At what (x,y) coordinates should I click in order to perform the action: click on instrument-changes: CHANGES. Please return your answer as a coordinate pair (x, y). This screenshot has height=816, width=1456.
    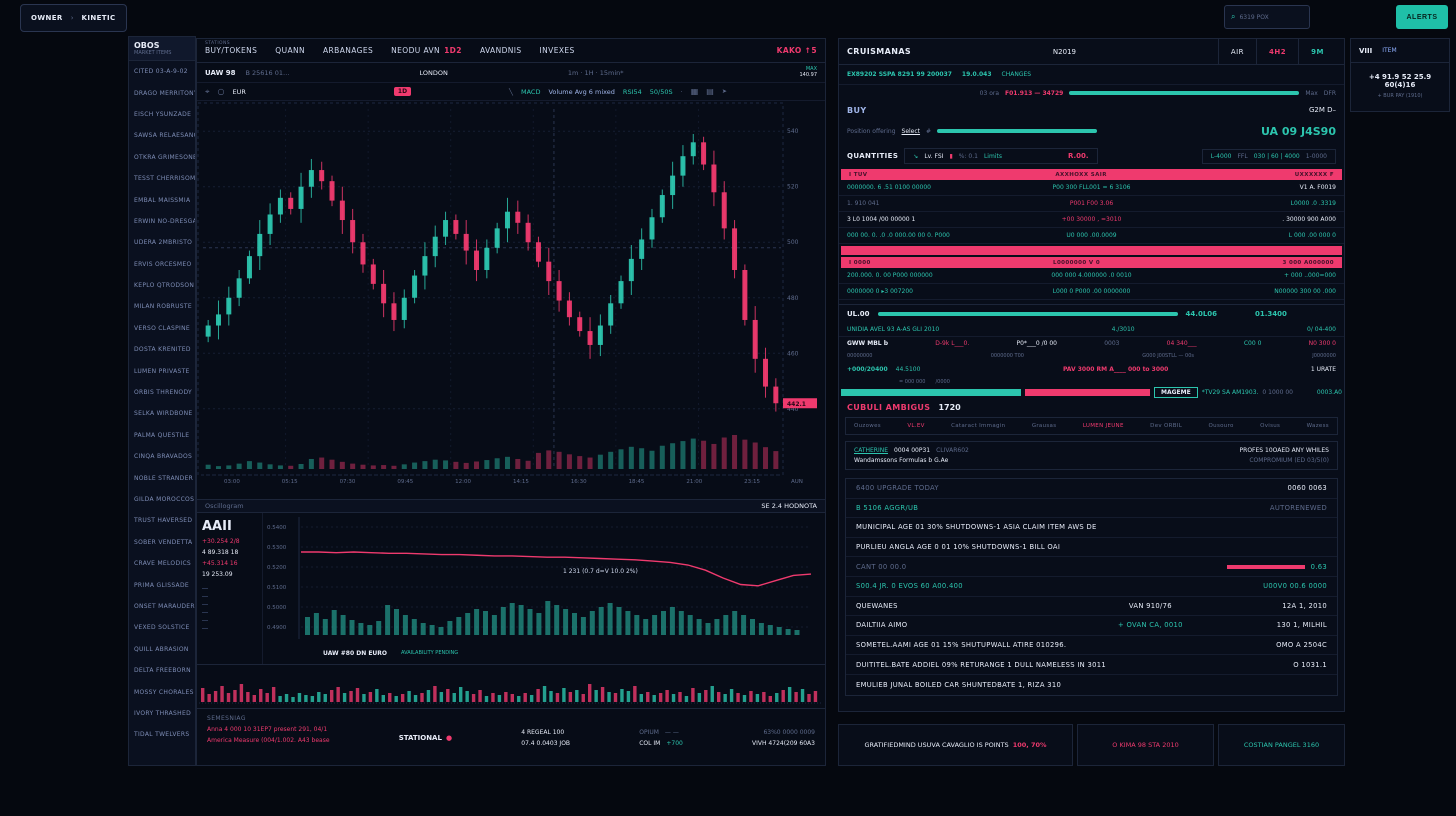
    Looking at the image, I should click on (1016, 74).